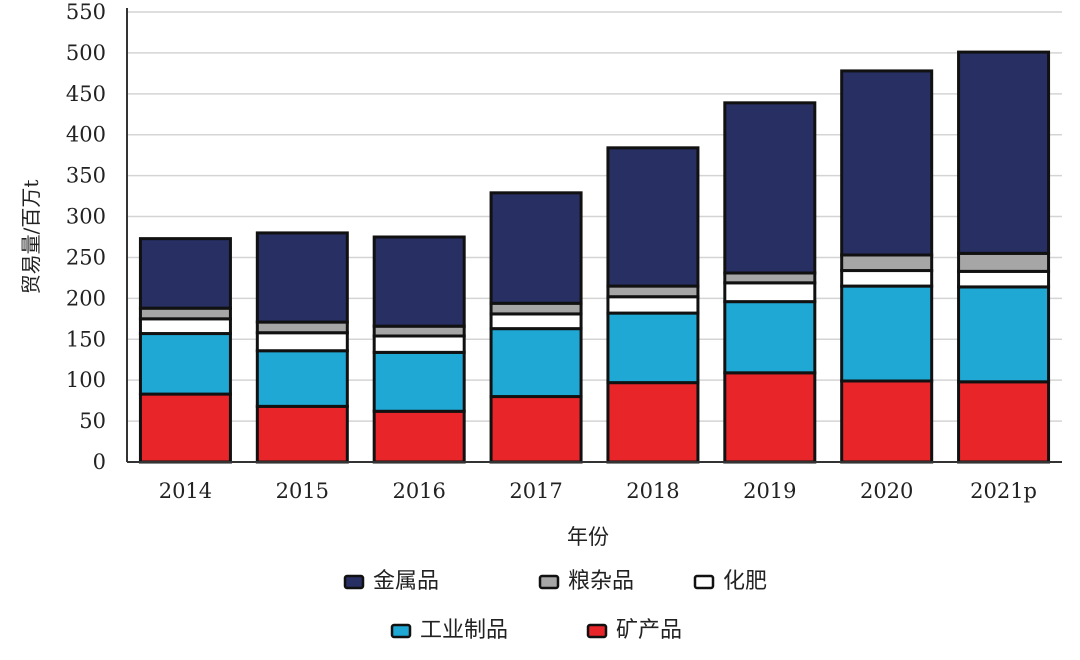 The height and width of the screenshot is (660, 1080). I want to click on x-tick-labels: 2014 2015 2016 2017 2018 2019 2020 2021p, so click(598, 491).